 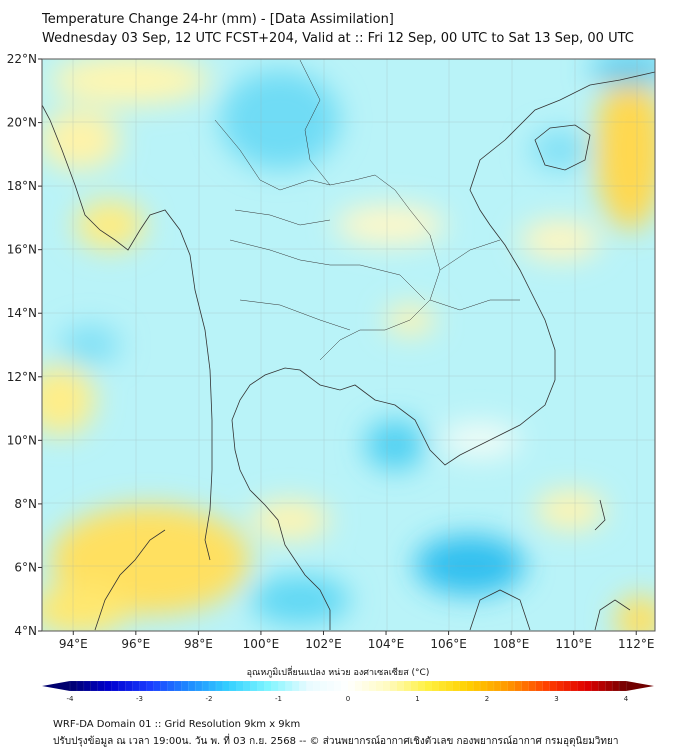 I want to click on lon-tick-label: 96°E, so click(x=135, y=644).